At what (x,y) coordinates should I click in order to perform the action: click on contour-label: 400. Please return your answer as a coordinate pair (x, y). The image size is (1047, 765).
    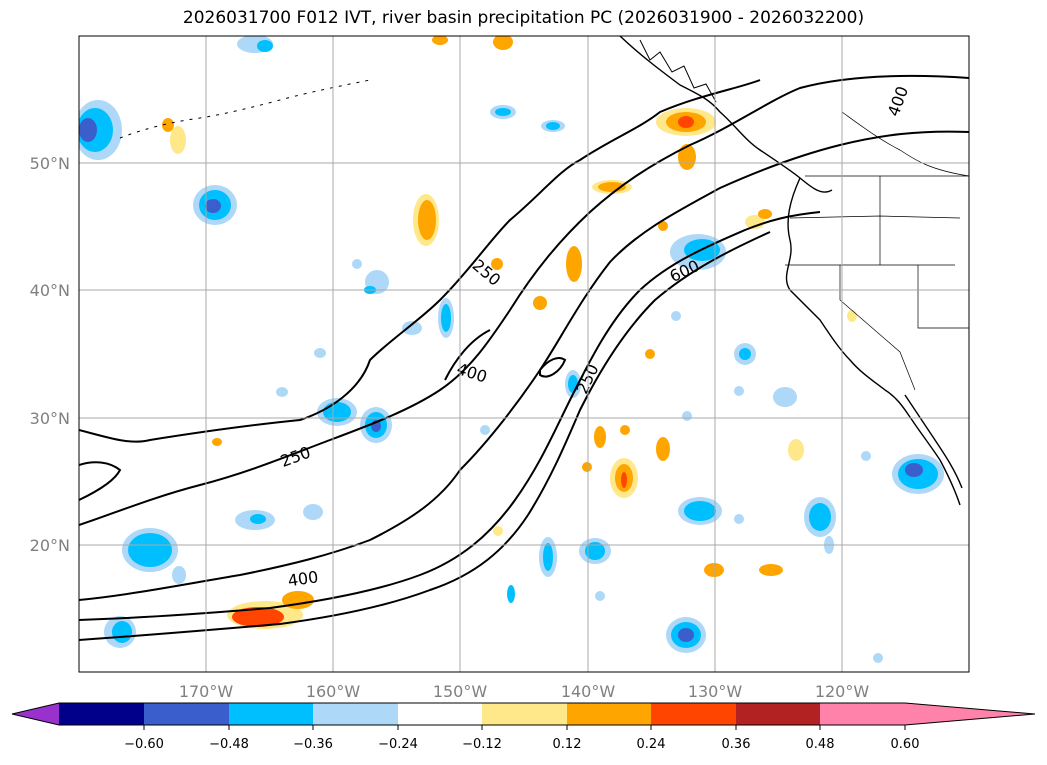
    Looking at the image, I should click on (303, 578).